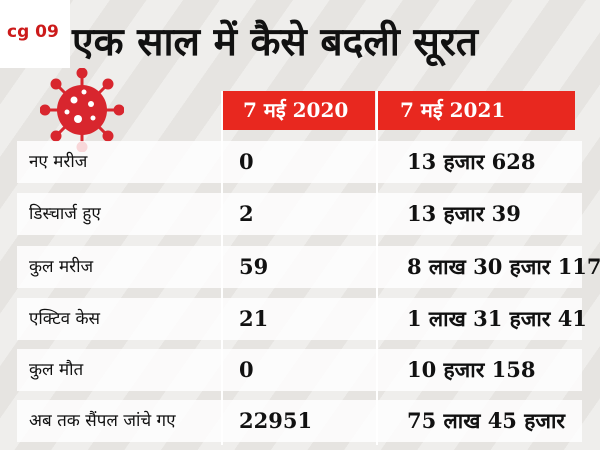  What do you see at coordinates (254, 318) in the screenshot?
I see `value-2020: 21` at bounding box center [254, 318].